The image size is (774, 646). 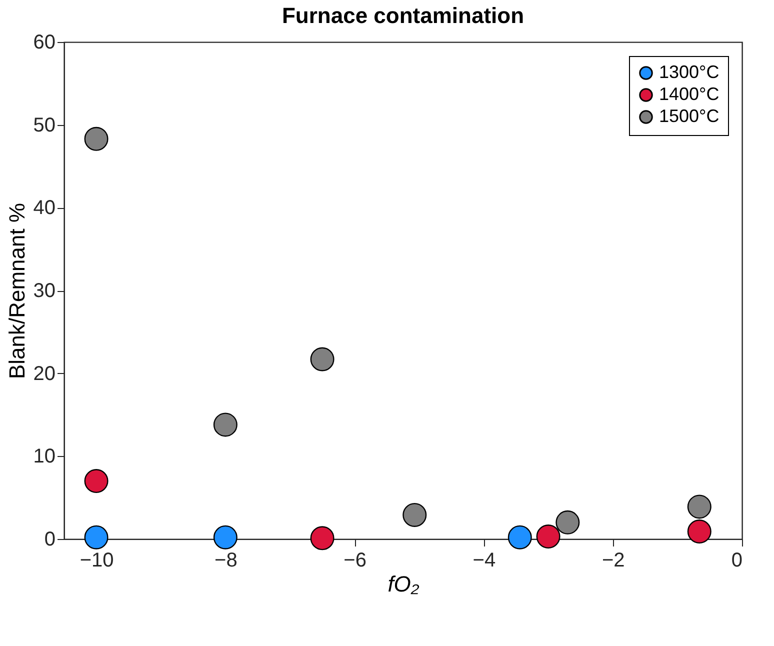 What do you see at coordinates (403, 15) in the screenshot?
I see `chart-title: Furnace contamination` at bounding box center [403, 15].